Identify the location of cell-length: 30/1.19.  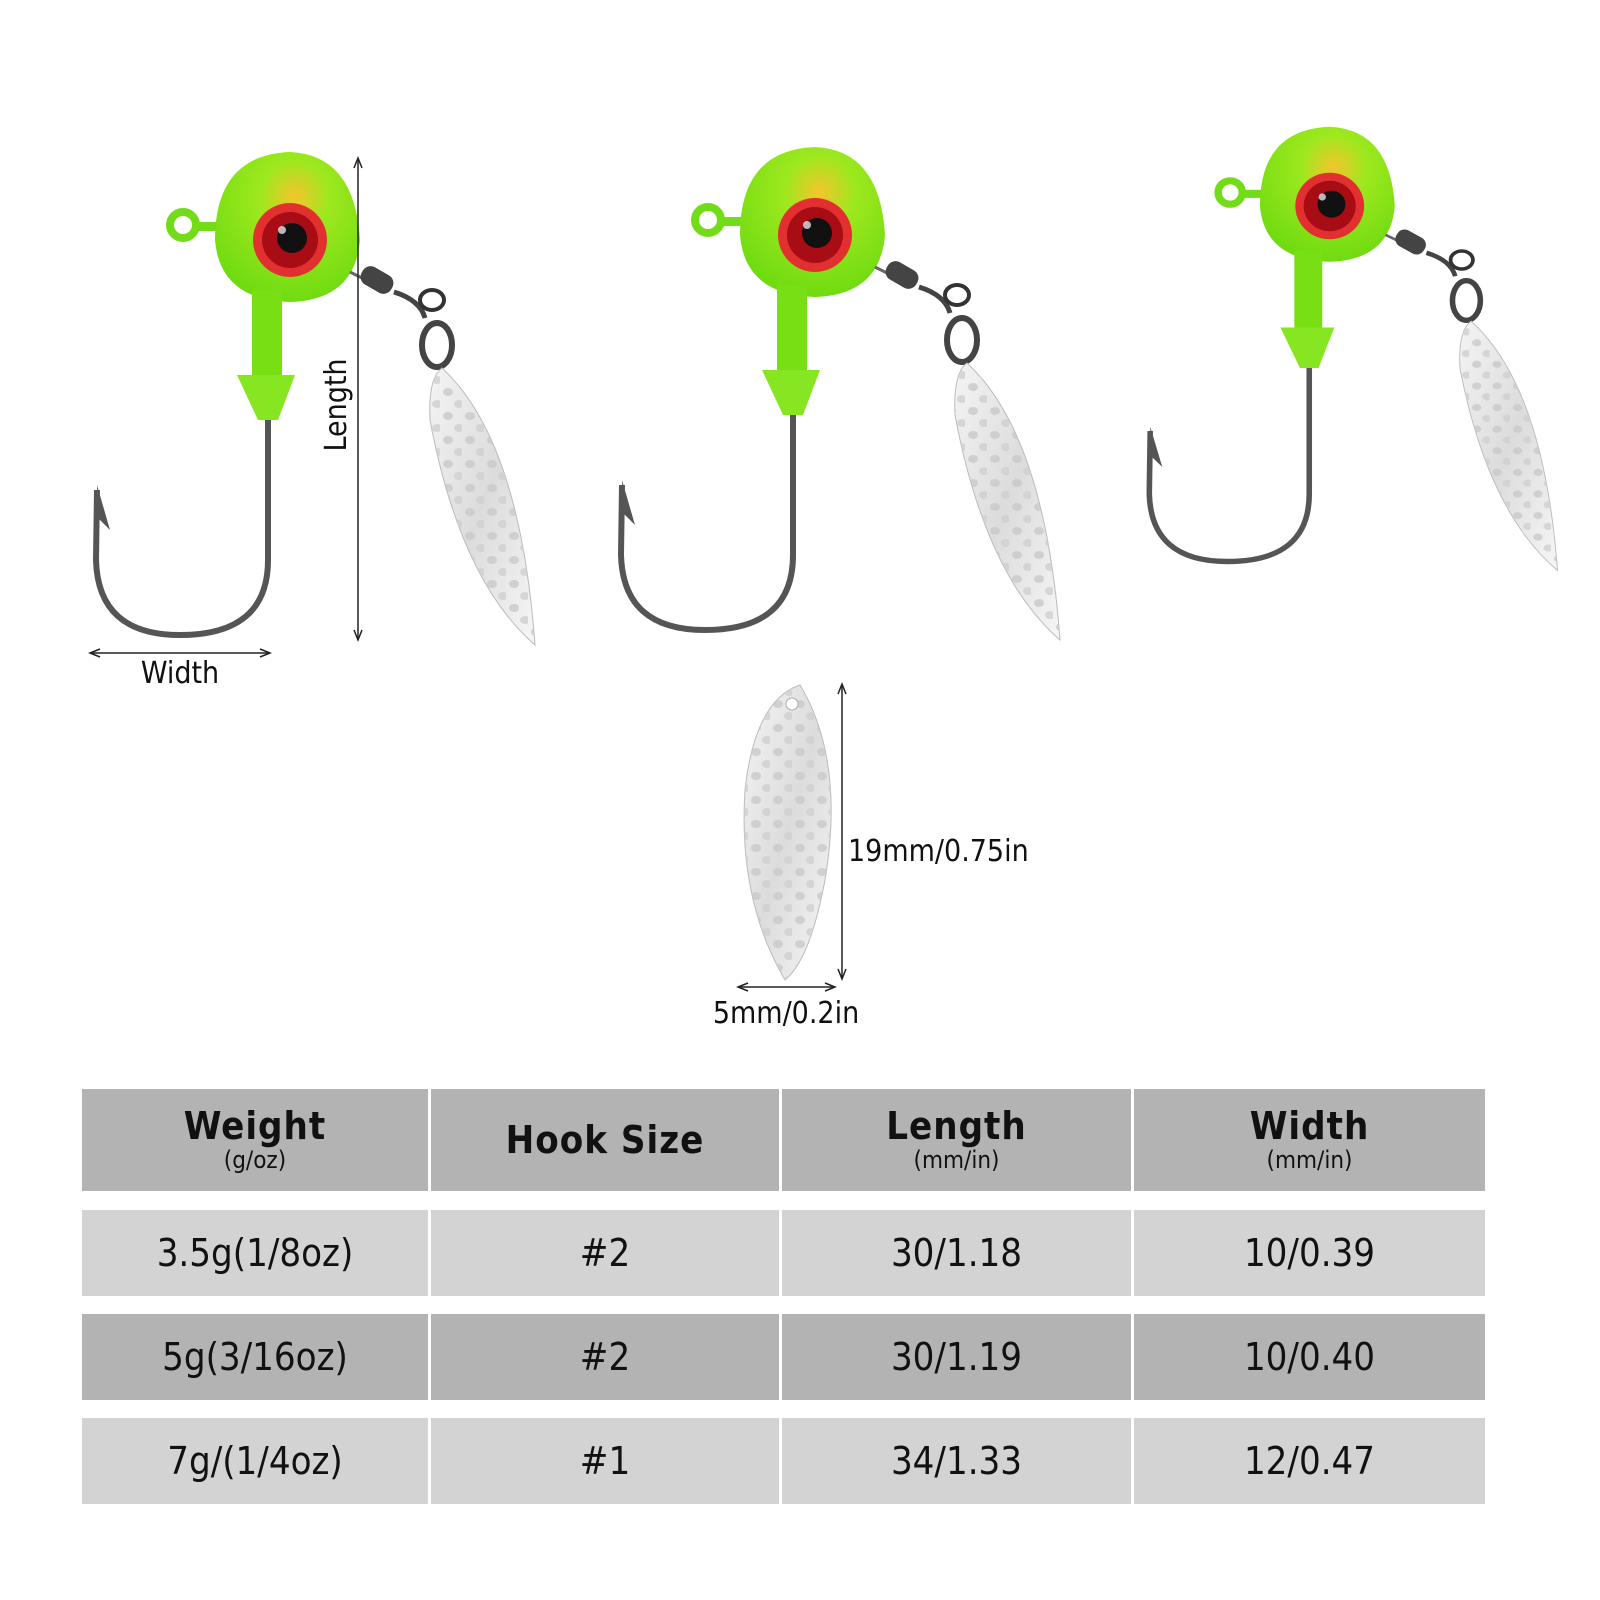
(956, 1357).